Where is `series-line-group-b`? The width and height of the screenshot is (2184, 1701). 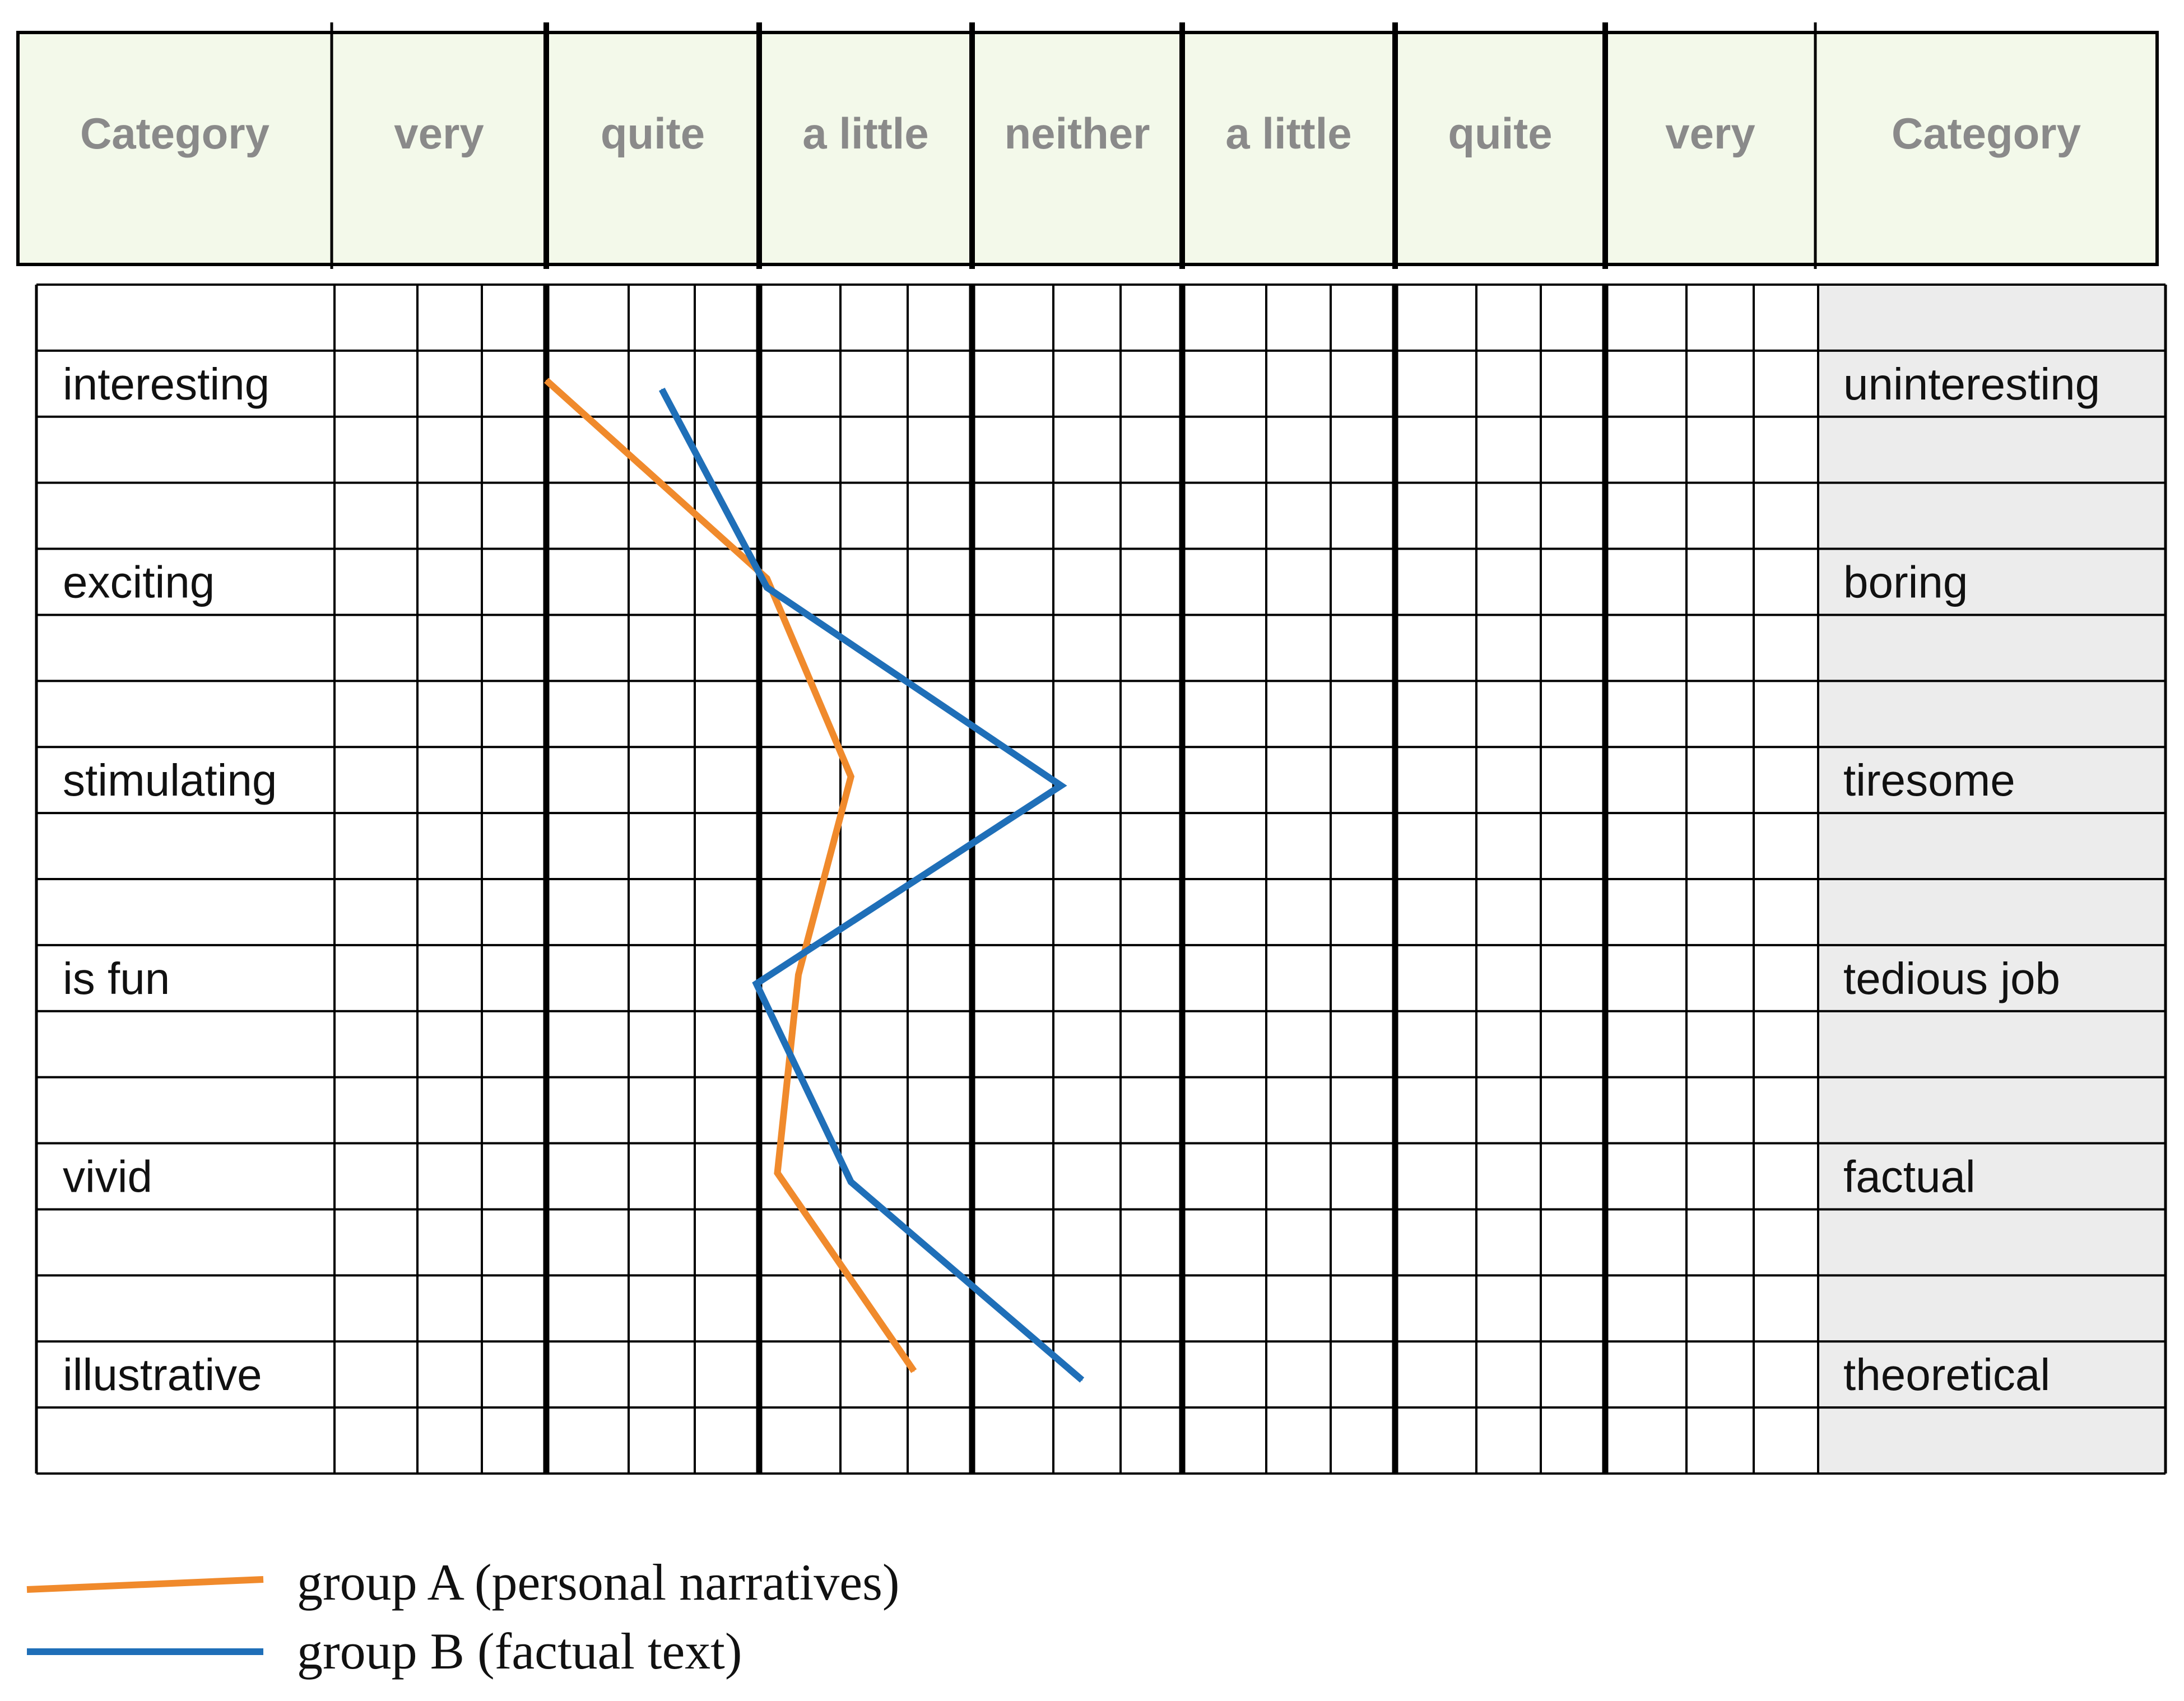 series-line-group-b is located at coordinates (871, 885).